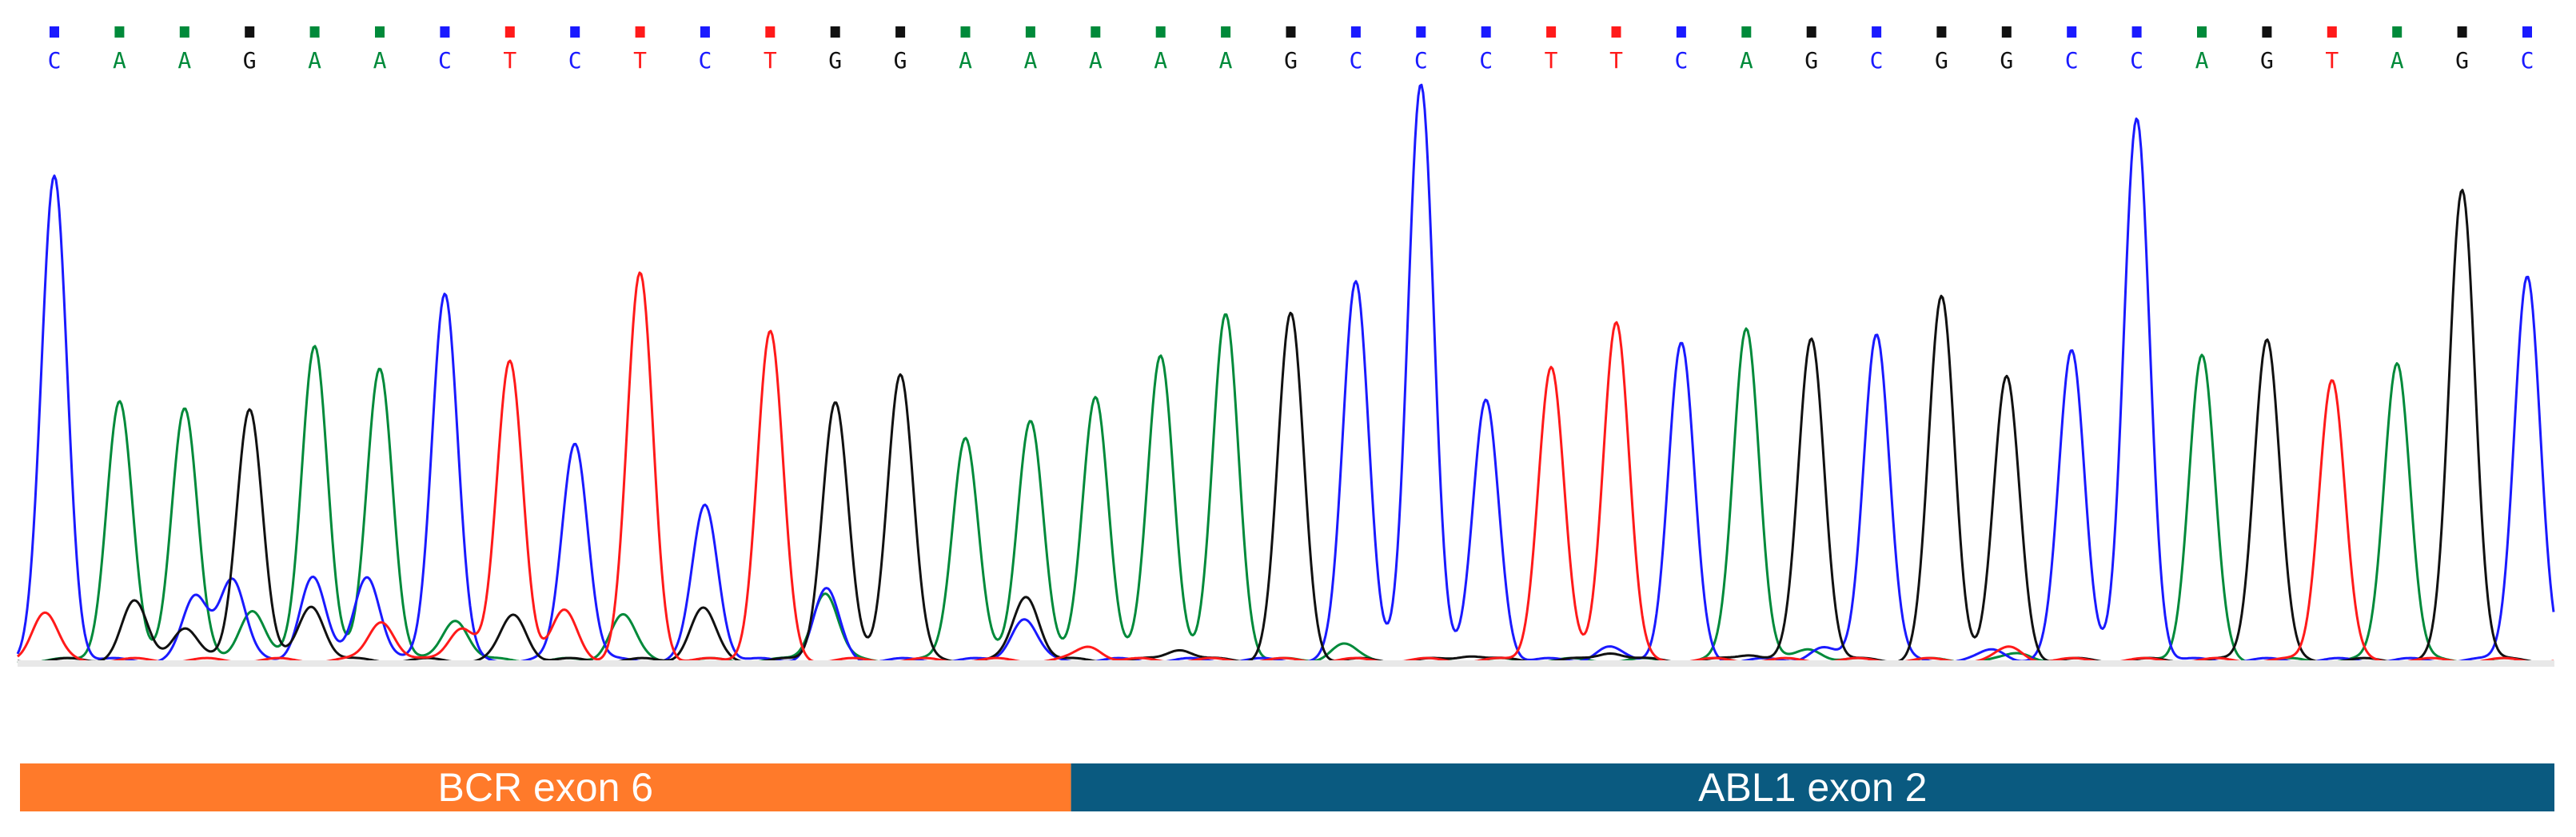 This screenshot has height=837, width=2576. I want to click on exon-annotation-bar: BCR exon 6 ABL1 exon 2, so click(1287, 787).